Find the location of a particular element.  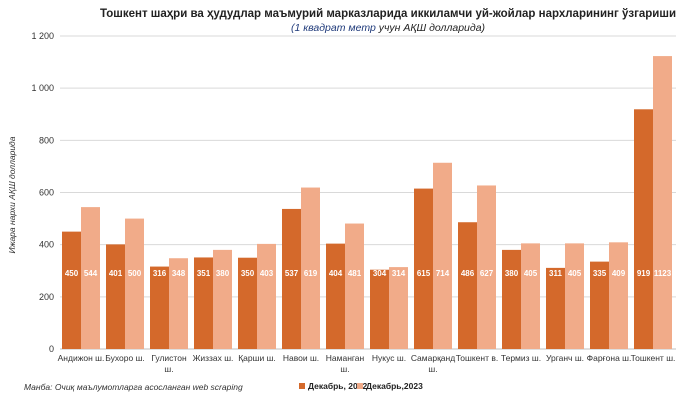

legend-swatch-2022 is located at coordinates (302, 386).